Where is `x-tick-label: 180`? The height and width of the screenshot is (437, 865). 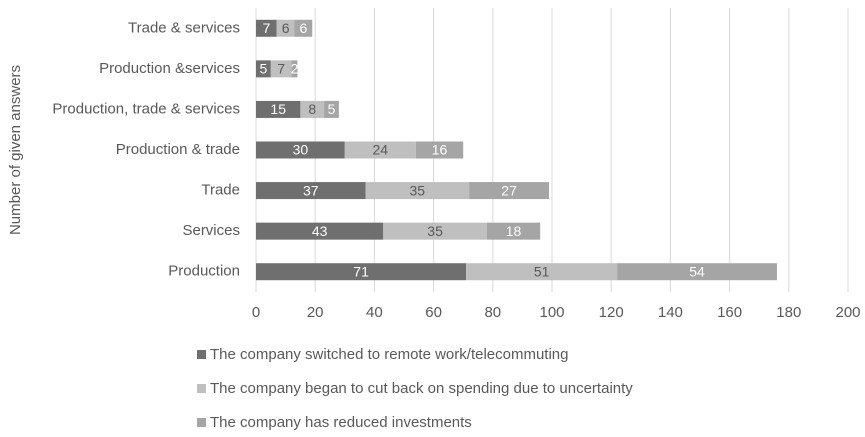
x-tick-label: 180 is located at coordinates (788, 312).